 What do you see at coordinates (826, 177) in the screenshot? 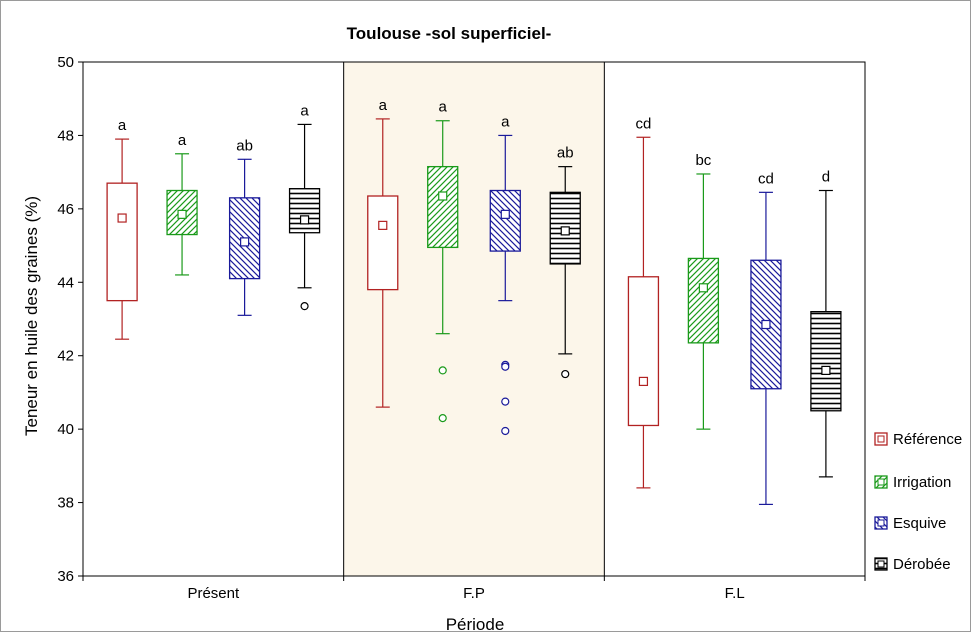
I see `significance-letter: d` at bounding box center [826, 177].